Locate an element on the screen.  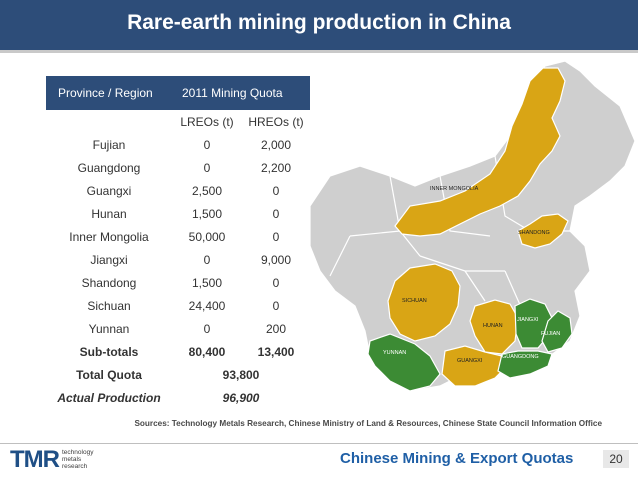
map-label-inner-mongolia: INNER MONGOLIA is located at coordinates (454, 189).